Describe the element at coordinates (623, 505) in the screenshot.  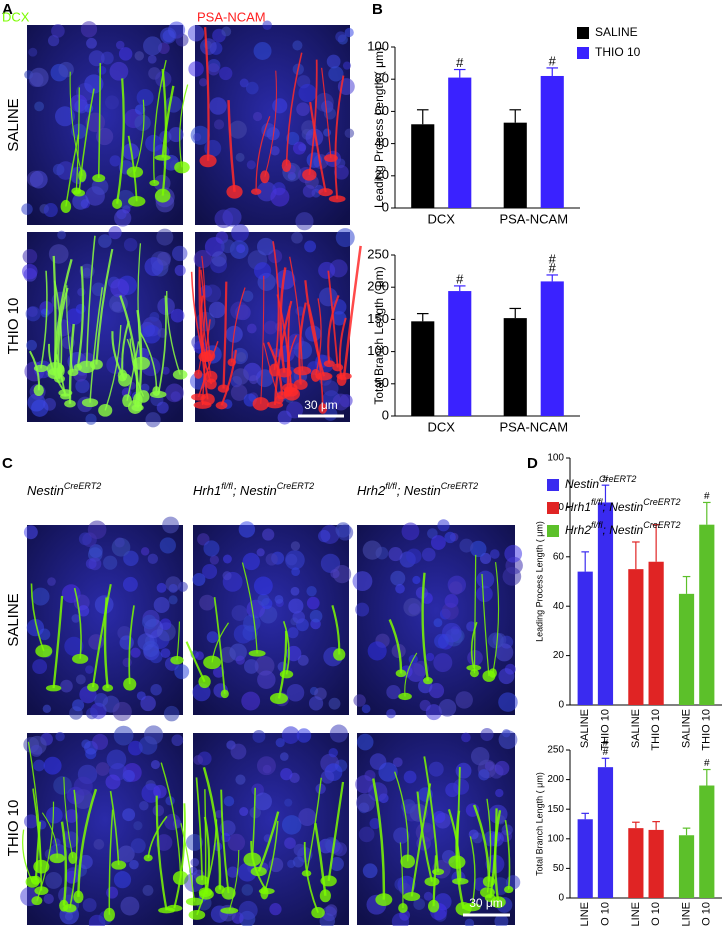
I see `legend-label: Hrh1fl/fl; NestinCreERT2` at that location.